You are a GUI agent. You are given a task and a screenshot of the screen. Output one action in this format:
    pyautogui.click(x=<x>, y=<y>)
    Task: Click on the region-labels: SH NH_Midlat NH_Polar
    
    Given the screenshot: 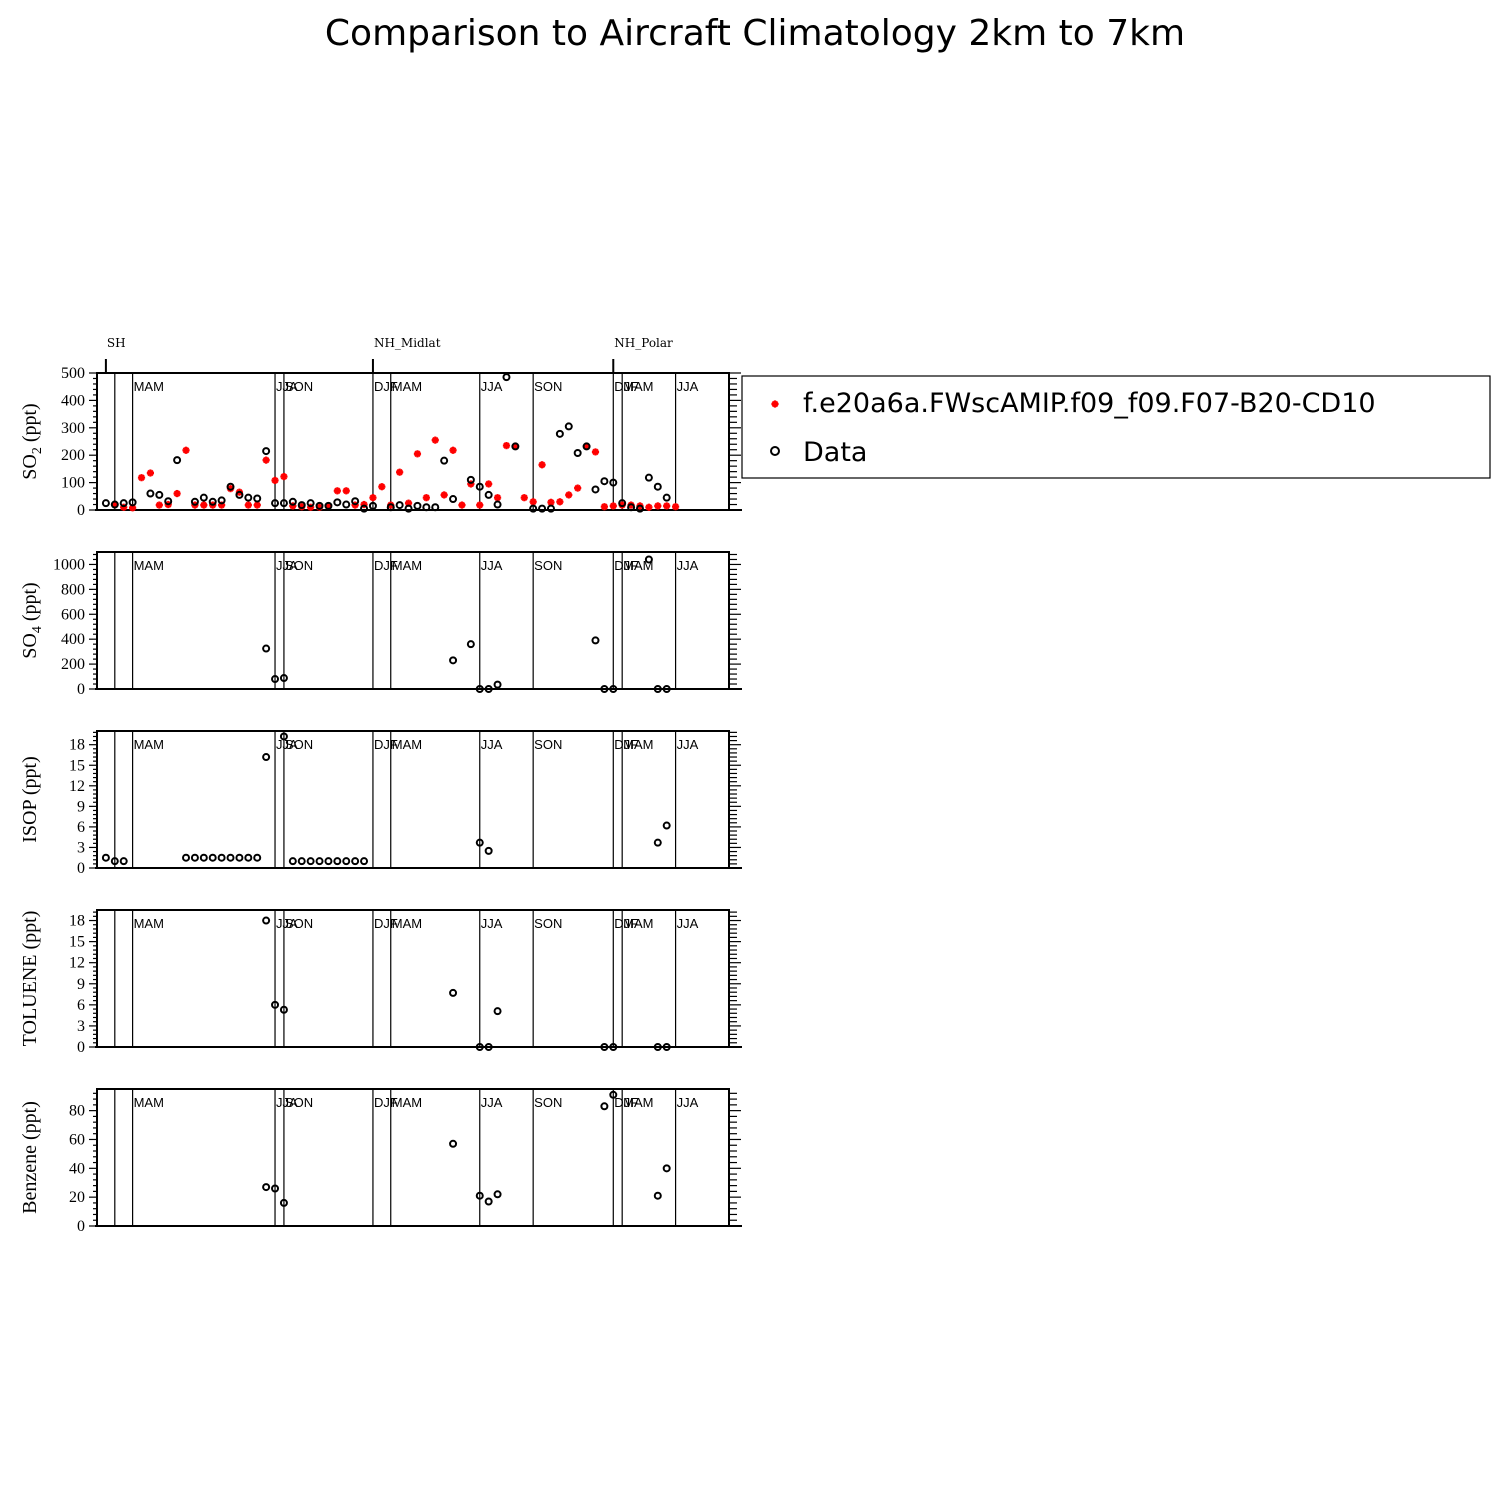 What is the action you would take?
    pyautogui.click(x=390, y=343)
    